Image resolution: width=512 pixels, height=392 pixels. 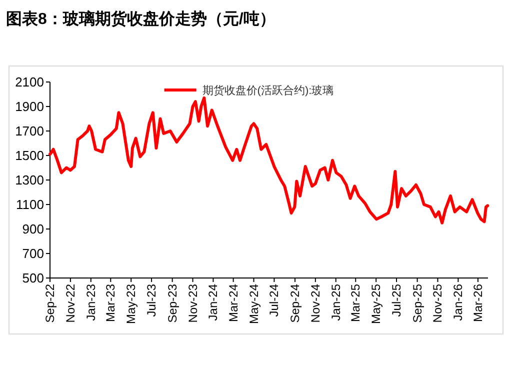 I want to click on y-tick-label: 1500, so click(x=29, y=155).